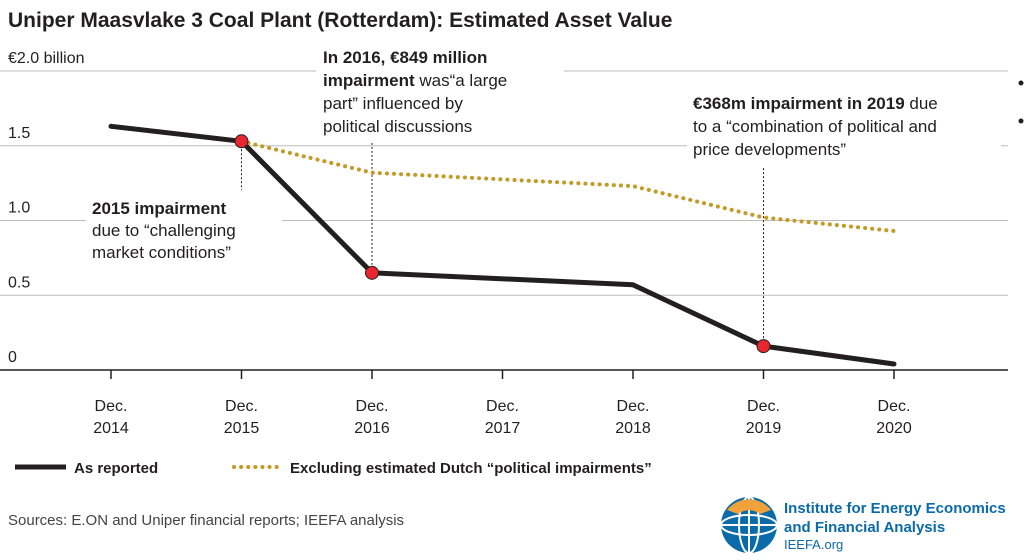  Describe the element at coordinates (111, 428) in the screenshot. I see `x-tick-label: 2014` at that location.